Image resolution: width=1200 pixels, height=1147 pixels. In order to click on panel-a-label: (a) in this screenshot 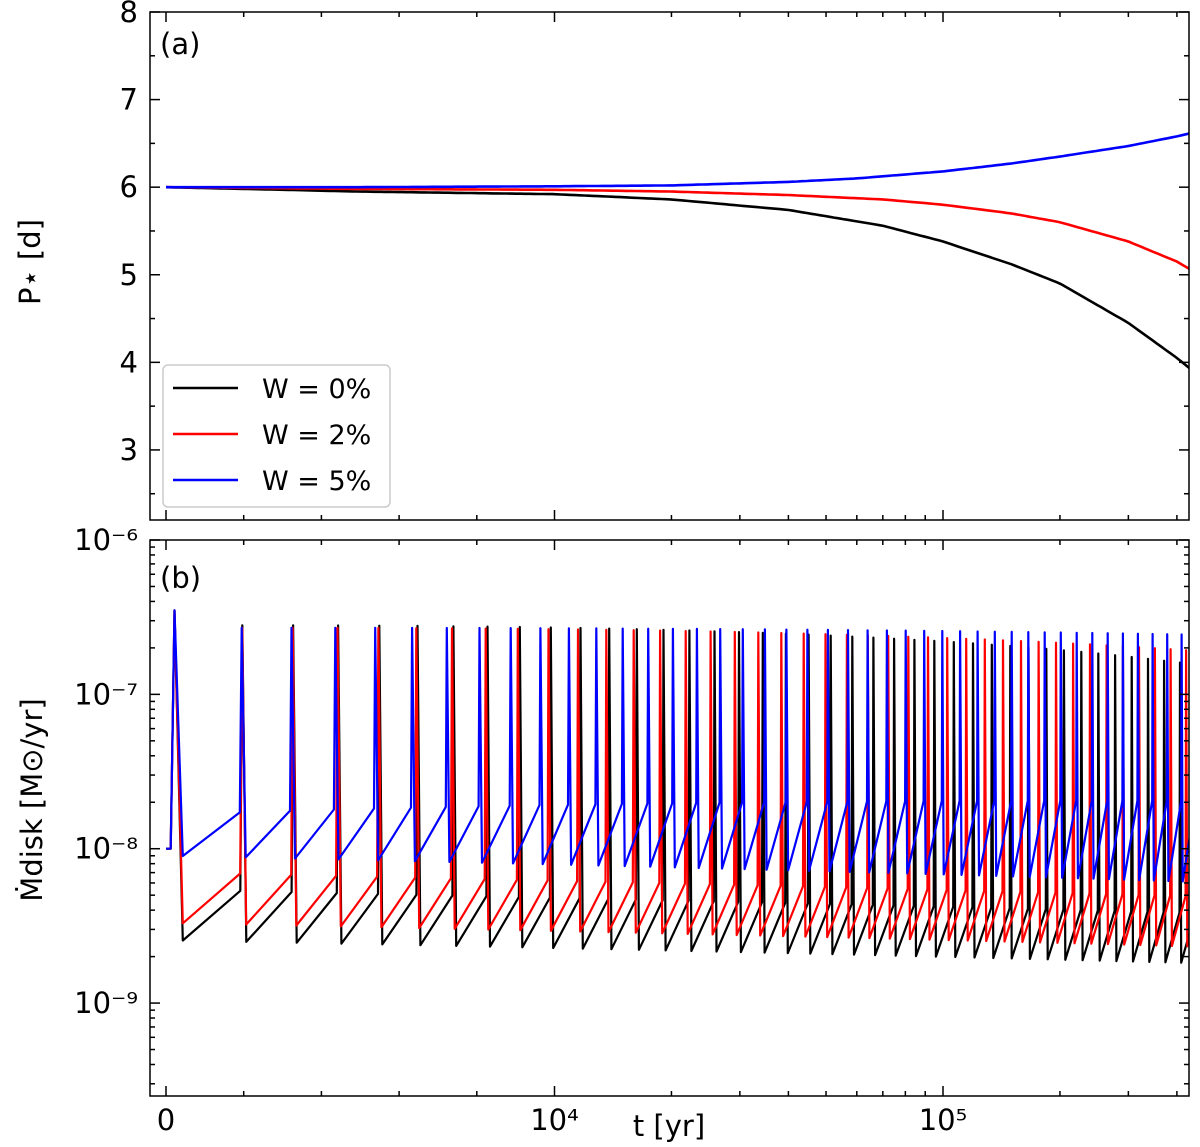, I will do `click(180, 44)`.